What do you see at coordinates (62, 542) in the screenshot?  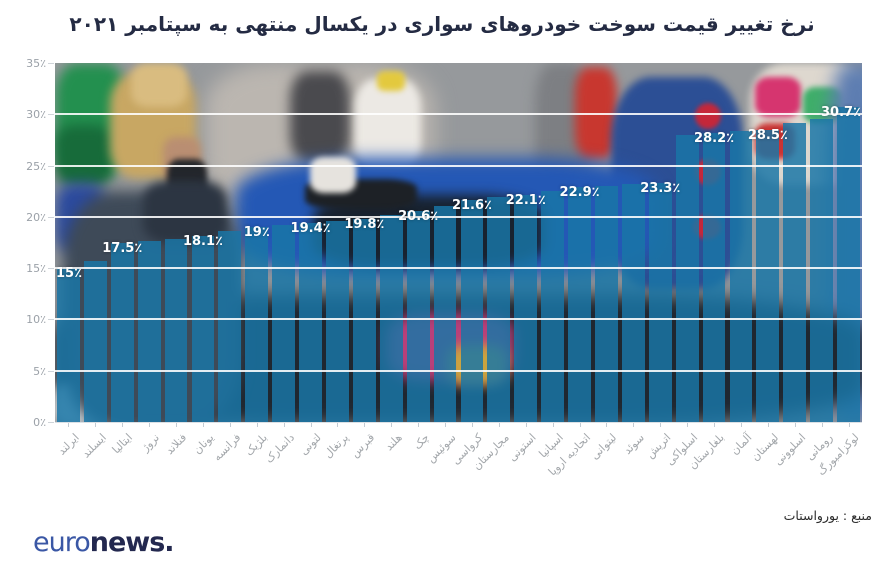 I see `logo-euro-text: euro` at bounding box center [62, 542].